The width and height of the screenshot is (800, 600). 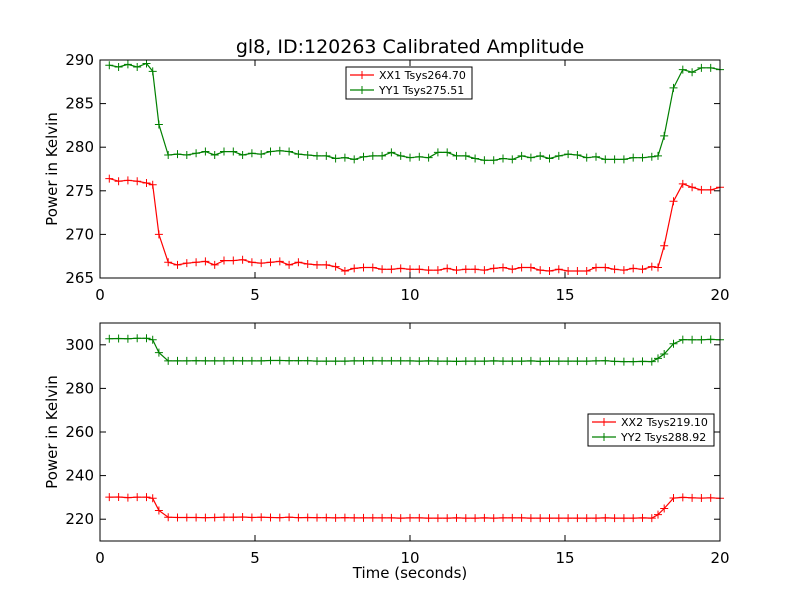 I want to click on y-tick-label: 265, so click(x=79, y=278).